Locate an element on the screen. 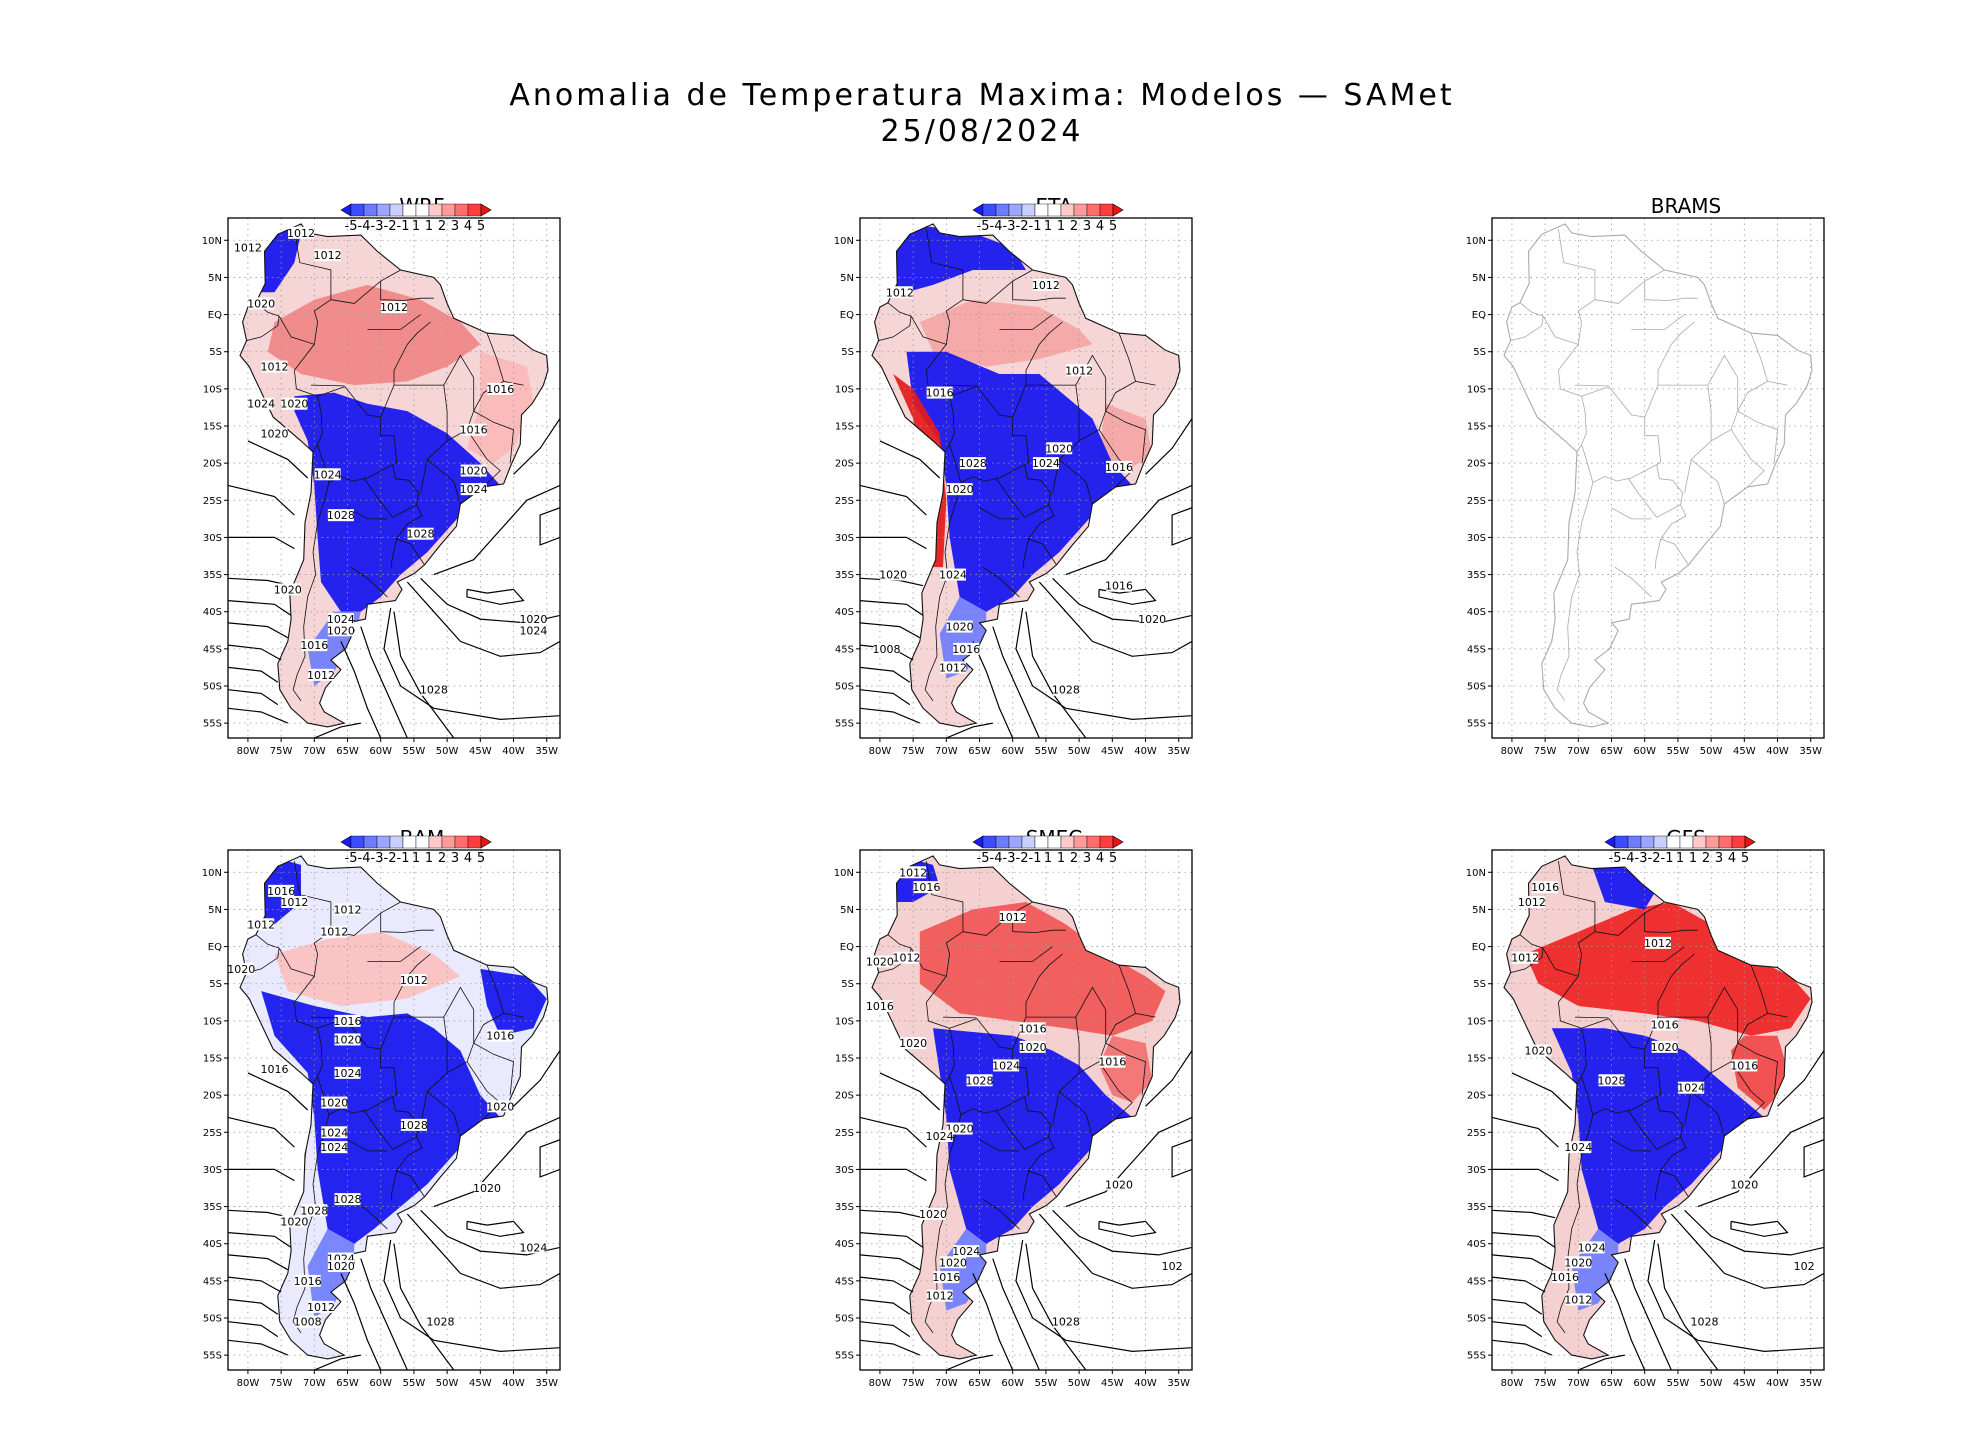 This screenshot has height=1436, width=1964. isobar-label: 1008 is located at coordinates (308, 1322).